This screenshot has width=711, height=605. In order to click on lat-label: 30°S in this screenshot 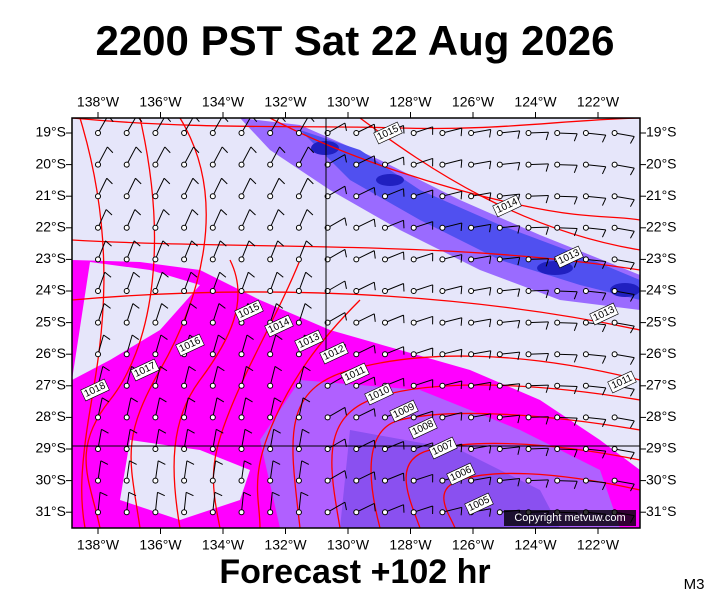, I will do `click(661, 479)`.